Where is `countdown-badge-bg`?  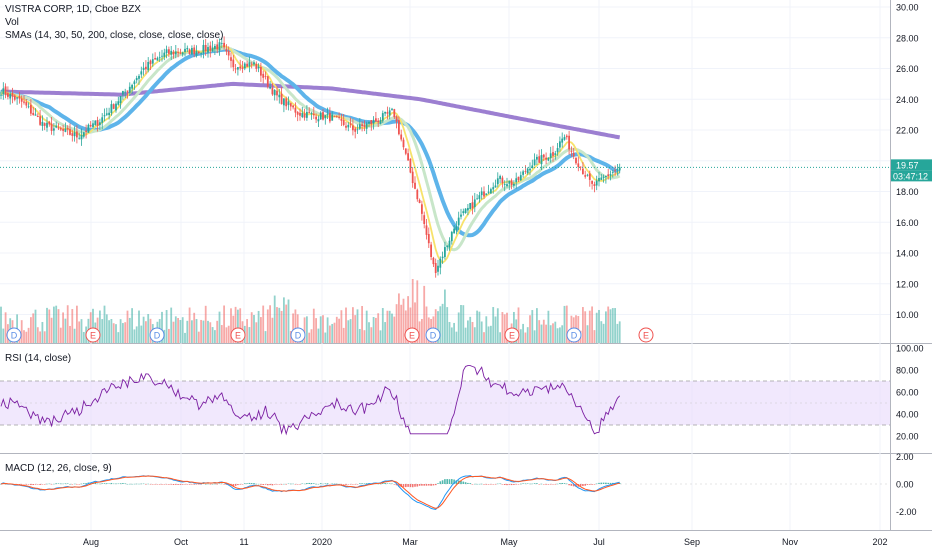
countdown-badge-bg is located at coordinates (911, 176).